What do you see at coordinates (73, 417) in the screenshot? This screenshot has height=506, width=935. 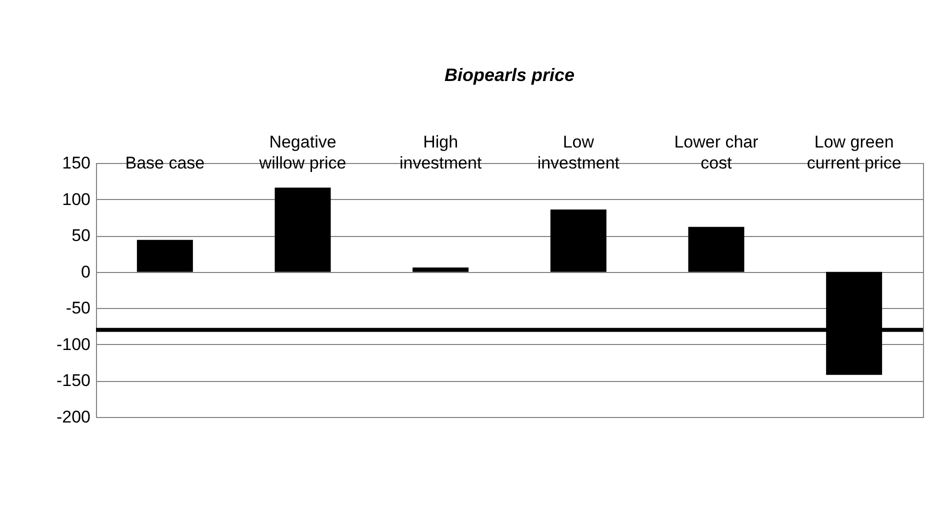 I see `y-tick-label: -200` at bounding box center [73, 417].